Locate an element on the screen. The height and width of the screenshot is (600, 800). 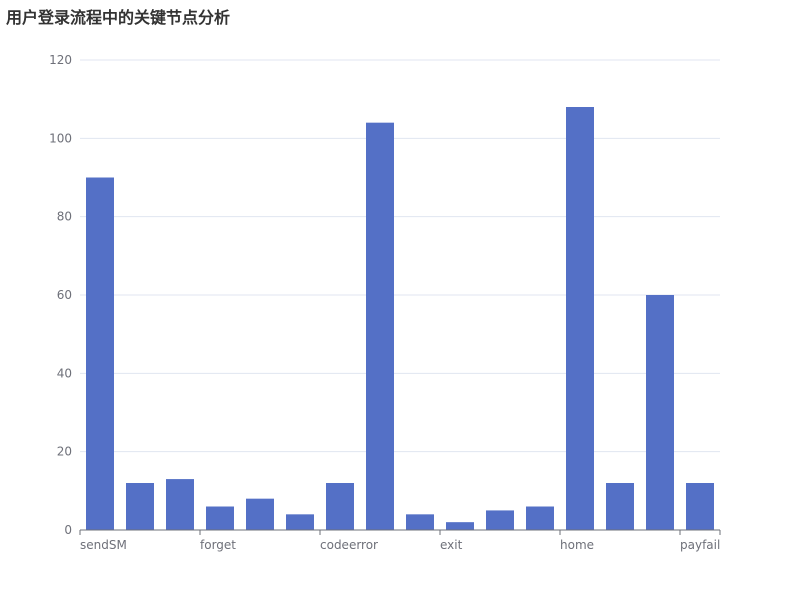
x-tick-label: forget is located at coordinates (218, 545).